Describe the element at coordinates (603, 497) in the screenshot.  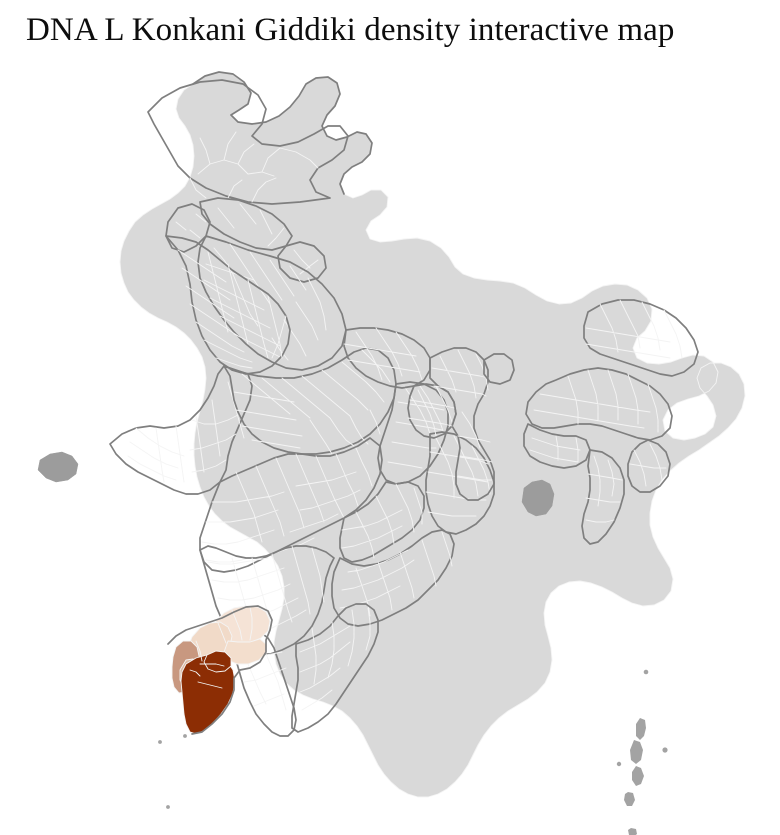
I see `mizoram-tripura-border` at that location.